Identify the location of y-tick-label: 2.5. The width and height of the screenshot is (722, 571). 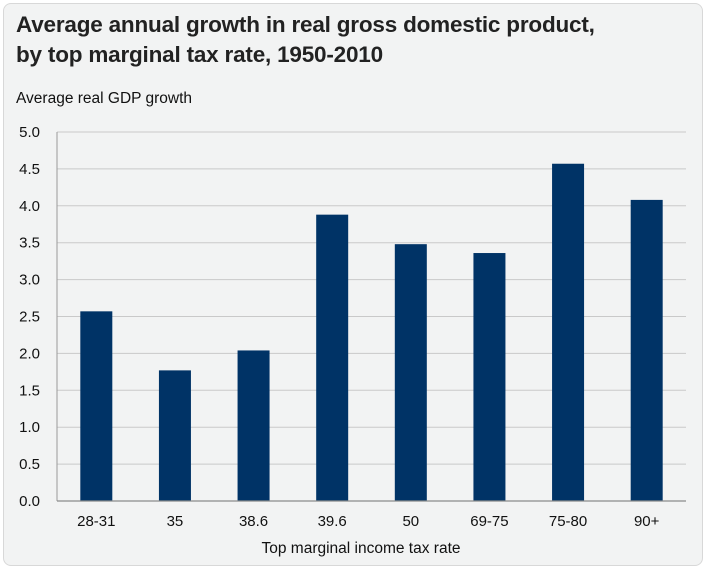
(29, 317).